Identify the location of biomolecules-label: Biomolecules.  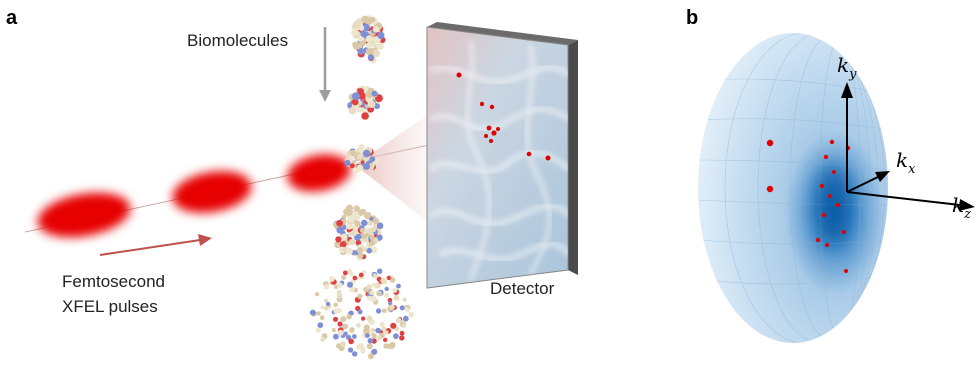
(237, 40).